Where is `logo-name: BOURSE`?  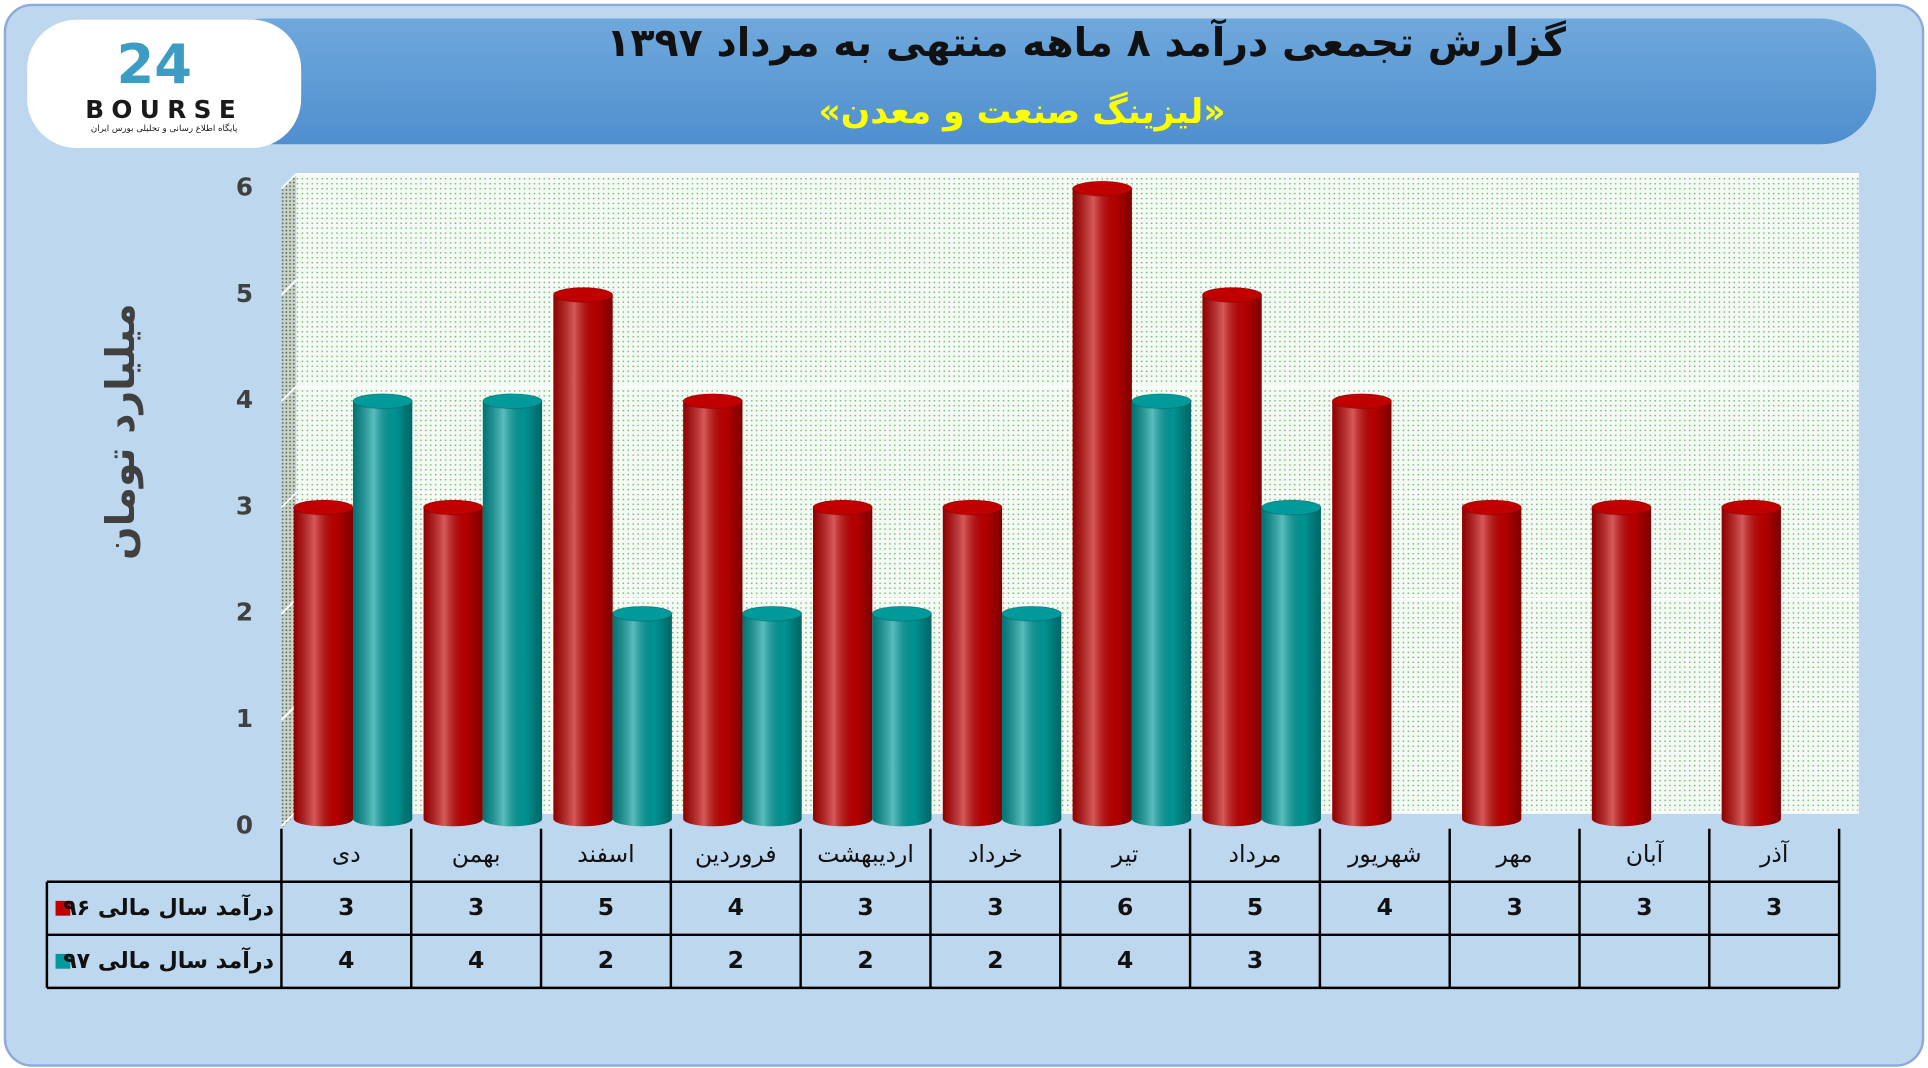
logo-name: BOURSE is located at coordinates (164, 109).